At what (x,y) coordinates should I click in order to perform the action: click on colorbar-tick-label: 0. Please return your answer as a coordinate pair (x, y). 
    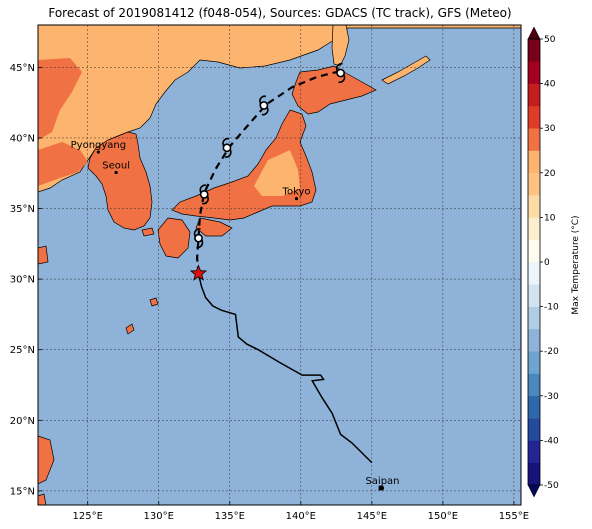
    Looking at the image, I should click on (547, 263).